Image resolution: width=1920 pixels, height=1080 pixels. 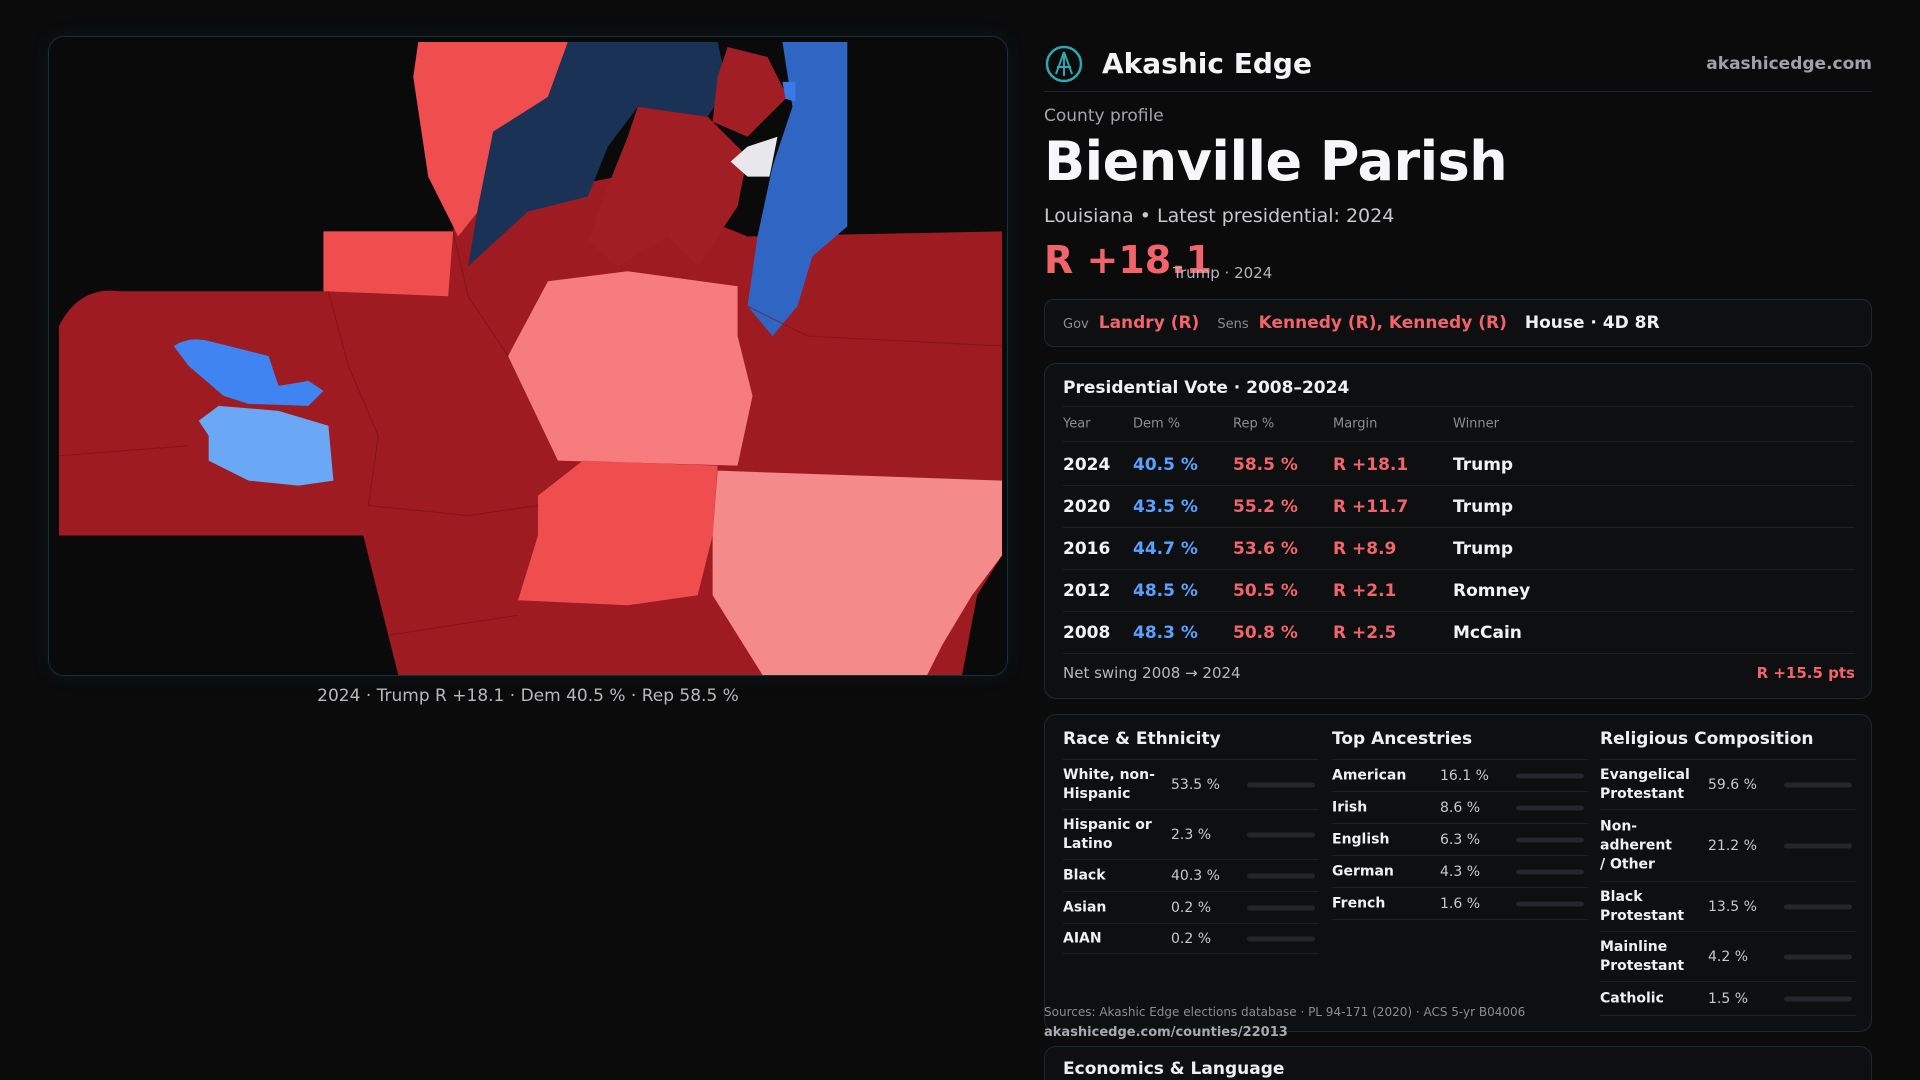 I want to click on row-year: 2012, so click(x=1087, y=590).